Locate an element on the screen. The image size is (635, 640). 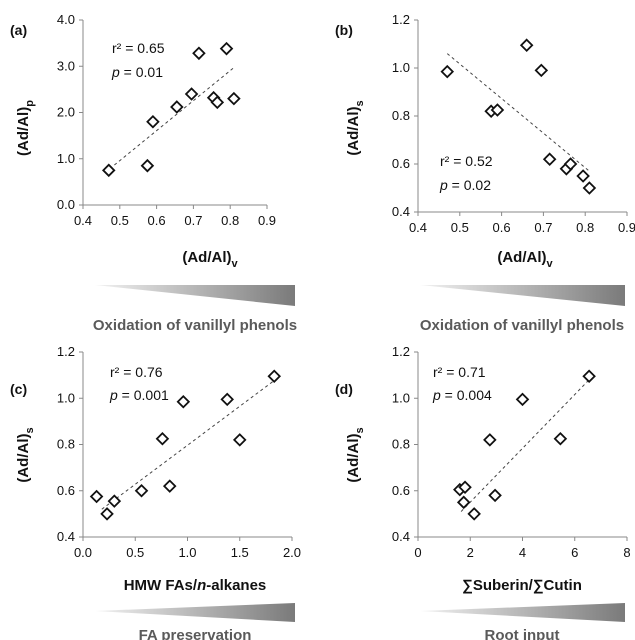
y-axis-label-d: (Ad/Al)s is located at coordinates (355, 454).